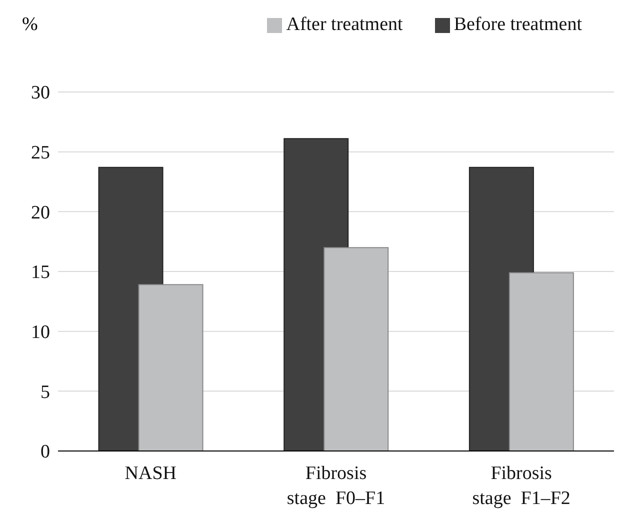 This screenshot has height=525, width=622. I want to click on y-tick-label: 0, so click(45, 452).